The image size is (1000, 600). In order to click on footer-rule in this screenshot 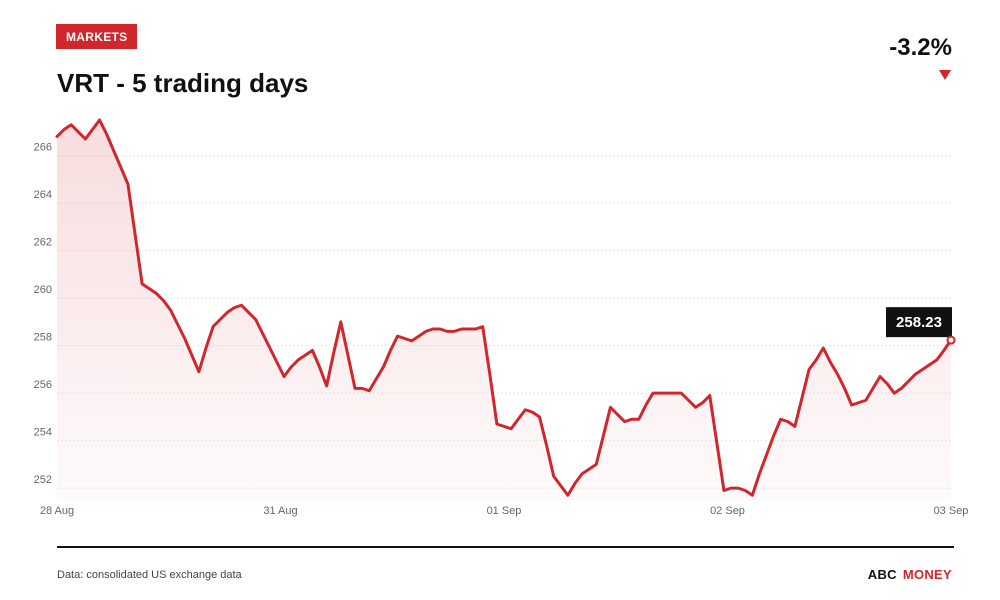, I will do `click(505, 547)`.